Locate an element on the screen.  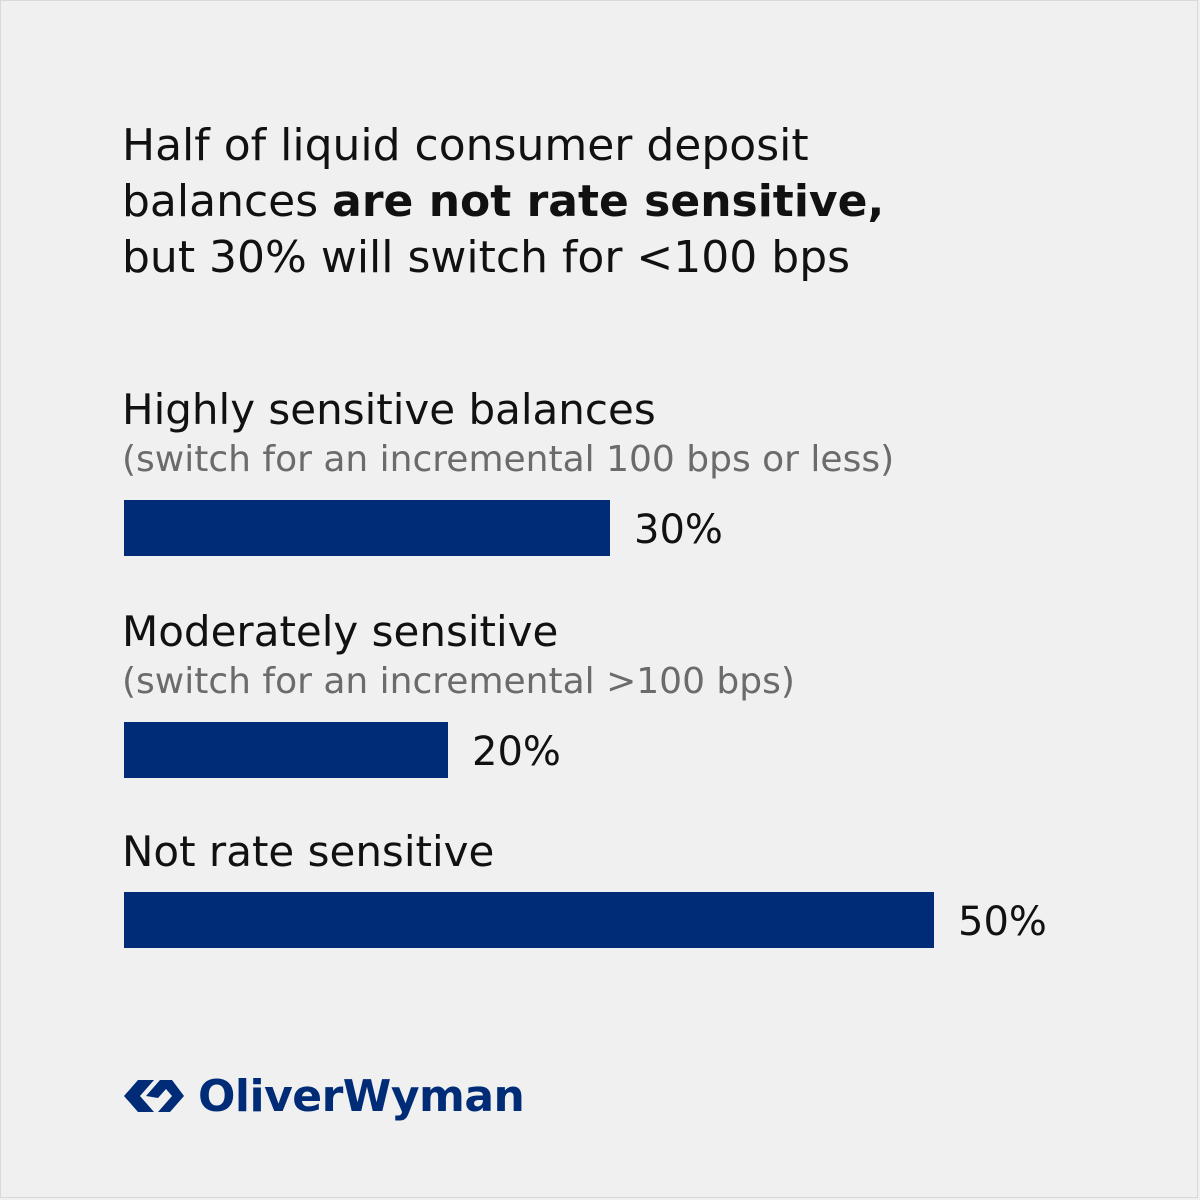
title-line-2-prefix: balances is located at coordinates (227, 201).